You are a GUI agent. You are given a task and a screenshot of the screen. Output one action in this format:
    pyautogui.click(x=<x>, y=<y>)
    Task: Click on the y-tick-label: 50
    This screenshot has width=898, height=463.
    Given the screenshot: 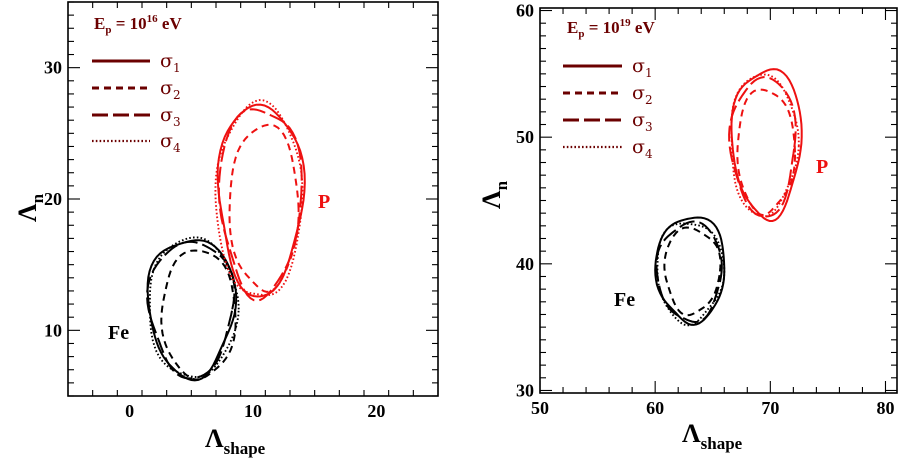 What is the action you would take?
    pyautogui.click(x=525, y=137)
    